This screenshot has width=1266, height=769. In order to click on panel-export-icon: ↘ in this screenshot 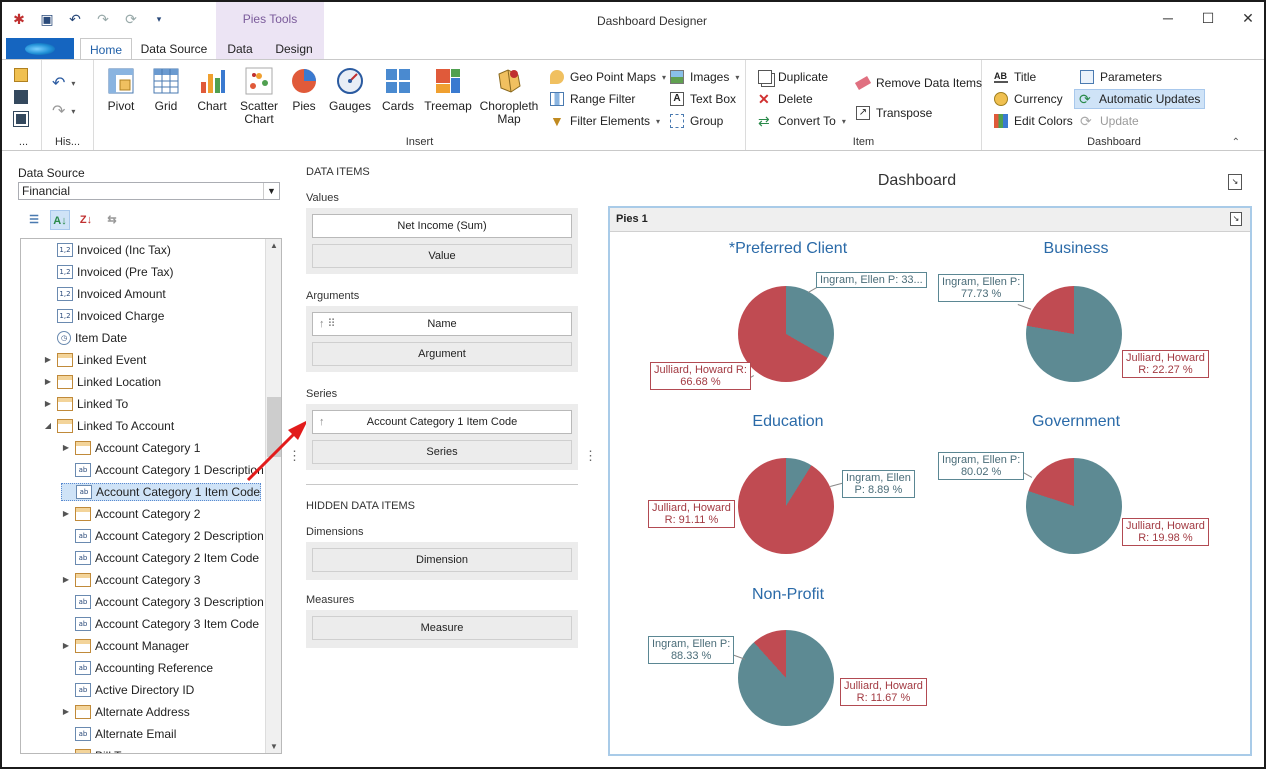, I will do `click(1236, 219)`.